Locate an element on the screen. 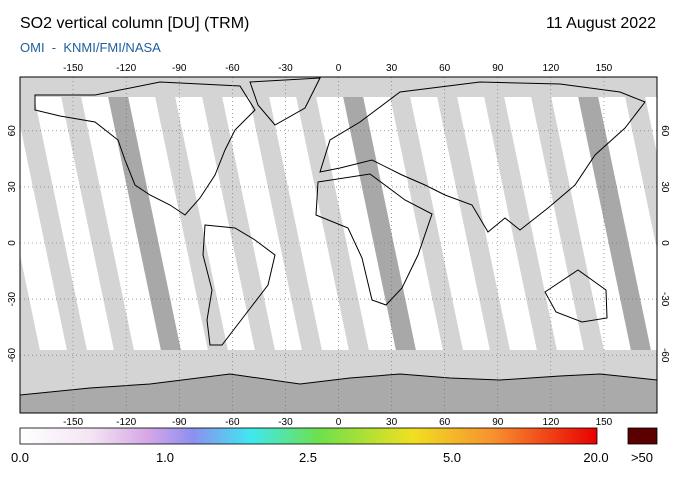 This screenshot has width=676, height=480. colorbar-overflow is located at coordinates (642, 436).